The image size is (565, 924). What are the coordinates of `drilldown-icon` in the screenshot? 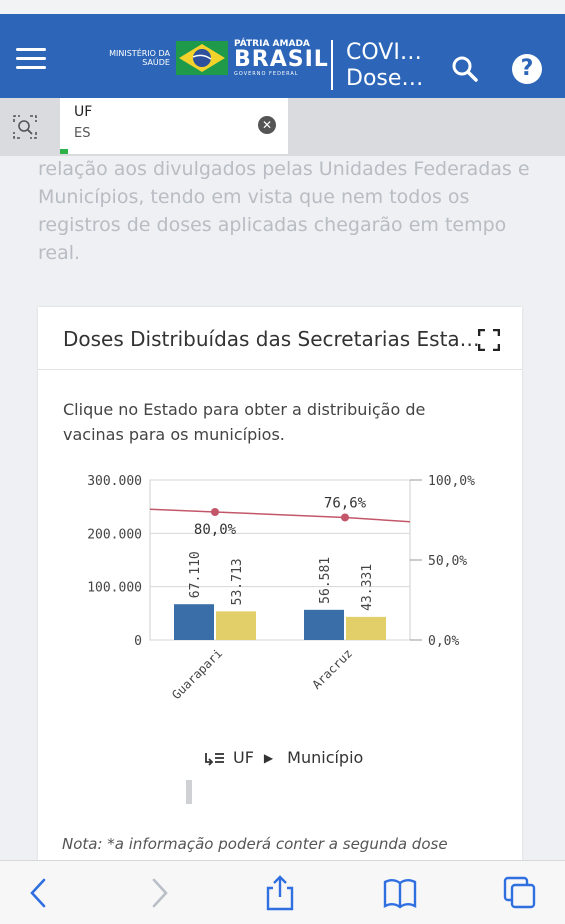 It's located at (215, 758).